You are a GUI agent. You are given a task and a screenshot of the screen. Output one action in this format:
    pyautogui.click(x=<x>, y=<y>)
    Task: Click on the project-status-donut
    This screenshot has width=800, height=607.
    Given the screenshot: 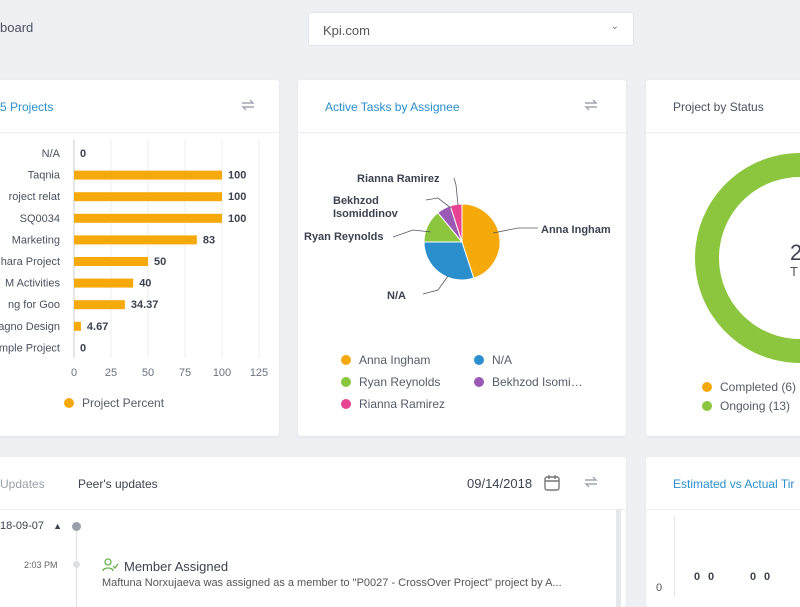 What is the action you would take?
    pyautogui.click(x=747, y=258)
    